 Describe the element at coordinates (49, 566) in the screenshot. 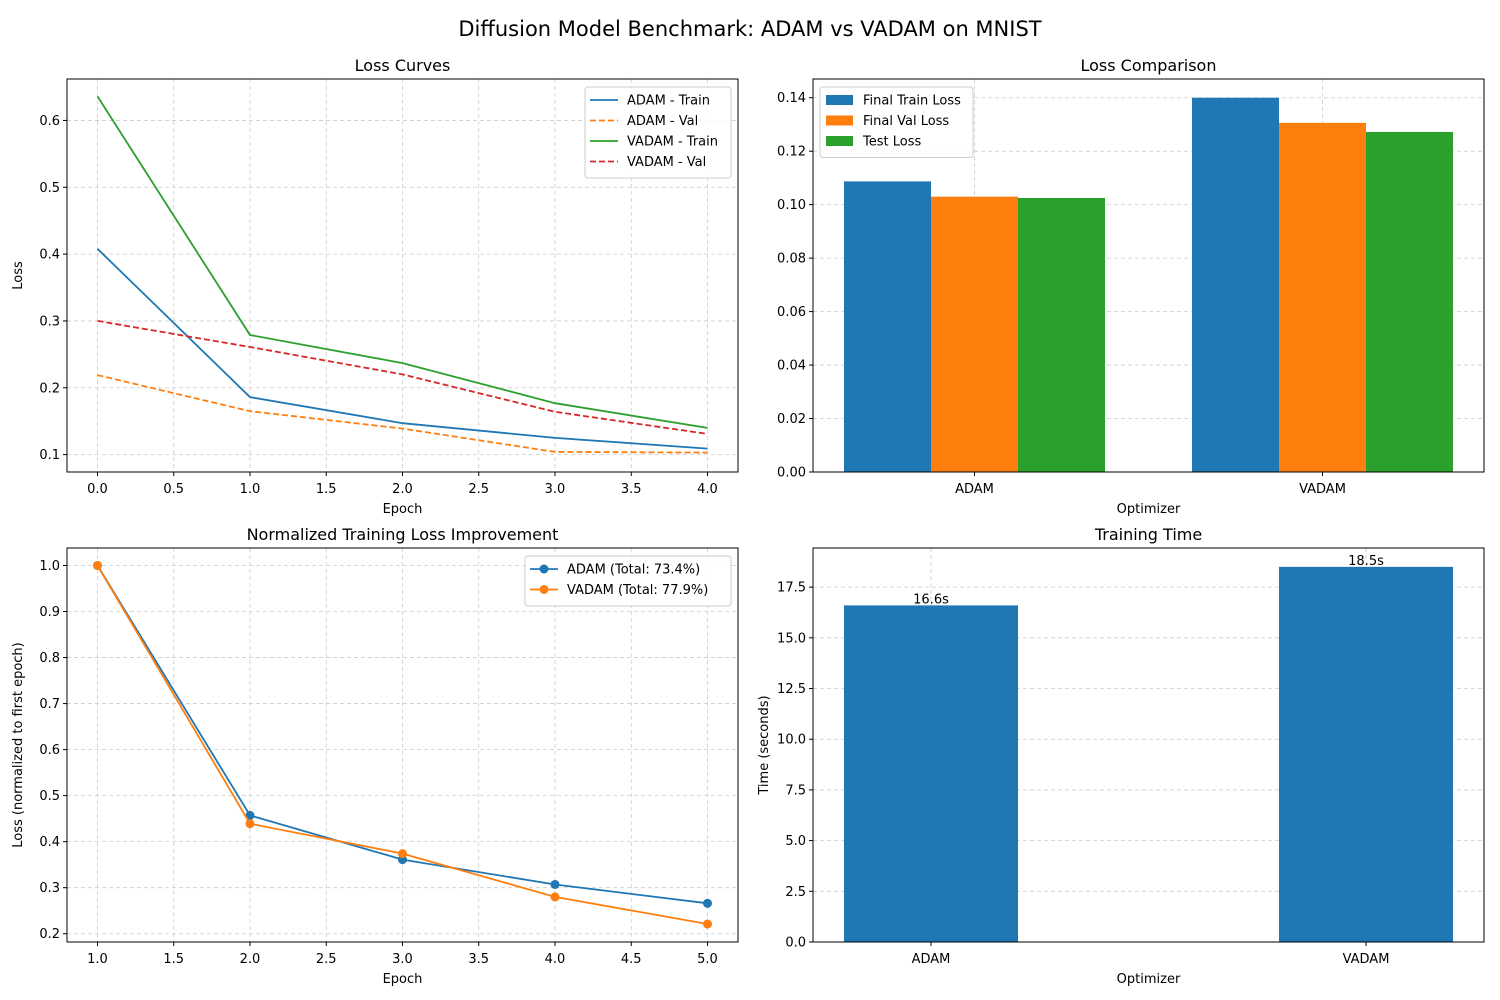

I see `normalized-improvement-ytick-label: 1.0` at that location.